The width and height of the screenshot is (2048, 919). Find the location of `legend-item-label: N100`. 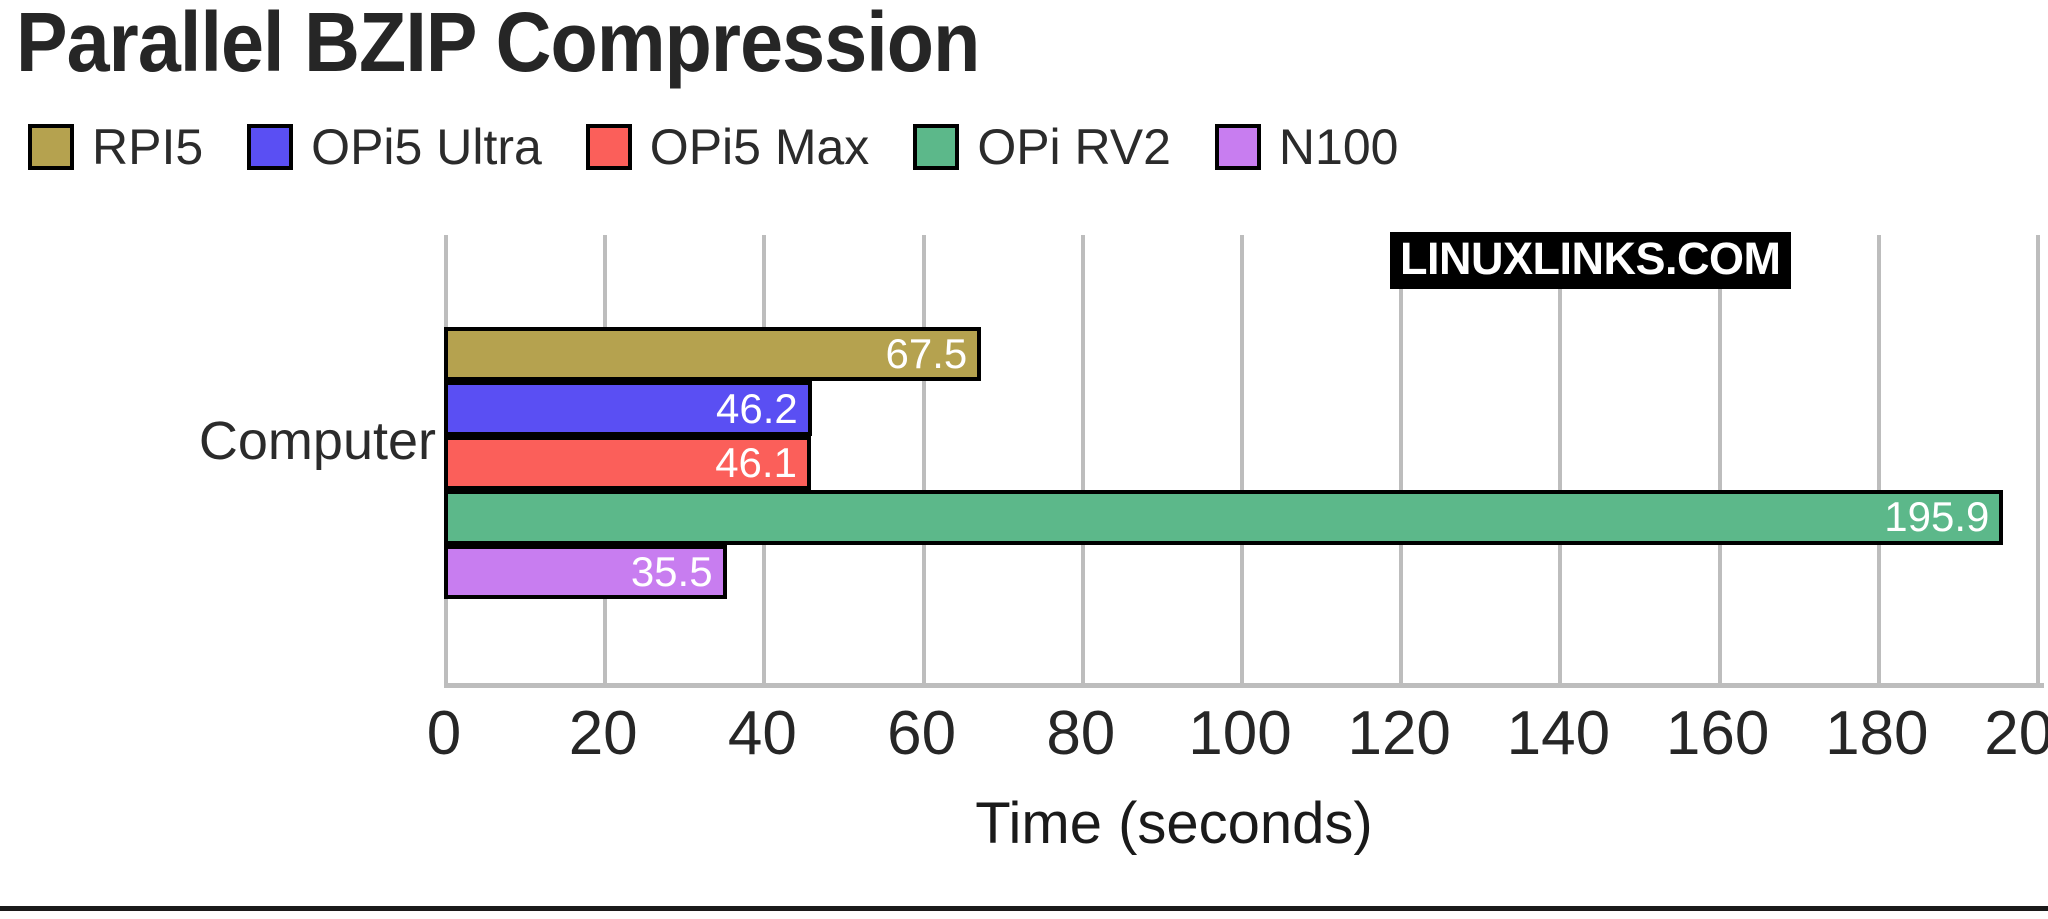

legend-item-label: N100 is located at coordinates (1338, 147).